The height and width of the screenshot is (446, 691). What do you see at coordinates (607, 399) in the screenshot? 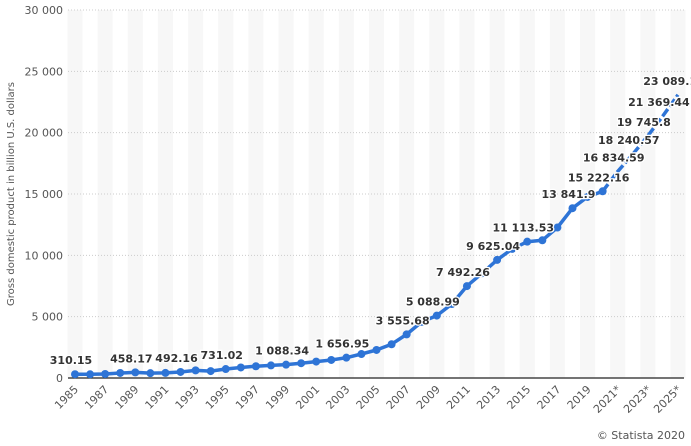
I see `x-tick-label: 2021*` at bounding box center [607, 399].